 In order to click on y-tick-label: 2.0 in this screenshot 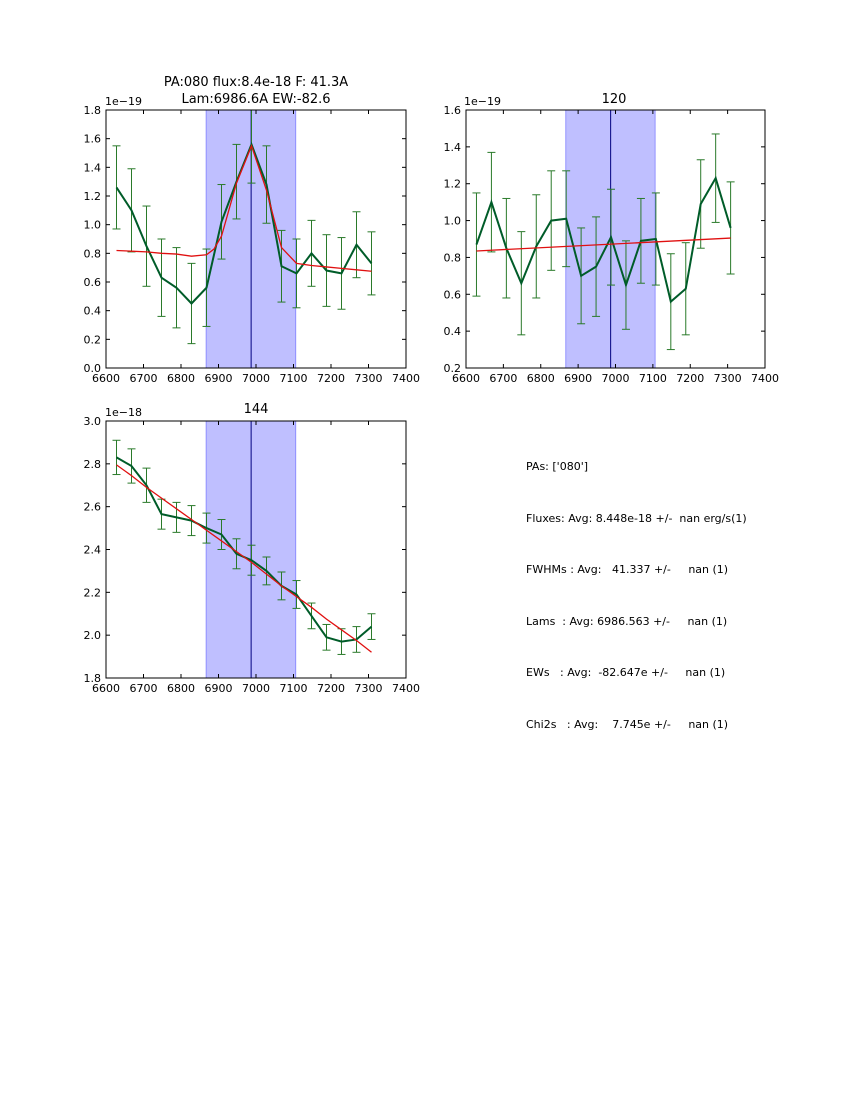, I will do `click(93, 635)`.